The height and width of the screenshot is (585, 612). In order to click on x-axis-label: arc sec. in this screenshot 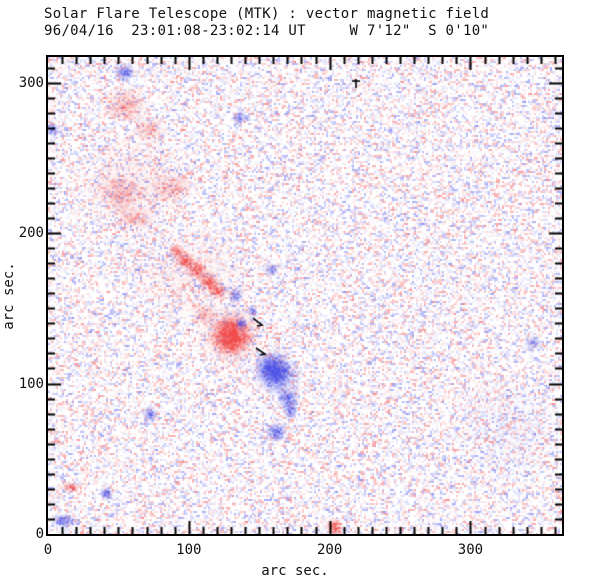, I will do `click(295, 571)`.